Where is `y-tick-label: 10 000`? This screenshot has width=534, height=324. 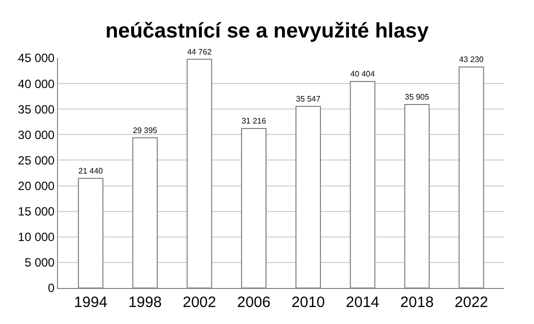 y-tick-label: 10 000 is located at coordinates (36, 237).